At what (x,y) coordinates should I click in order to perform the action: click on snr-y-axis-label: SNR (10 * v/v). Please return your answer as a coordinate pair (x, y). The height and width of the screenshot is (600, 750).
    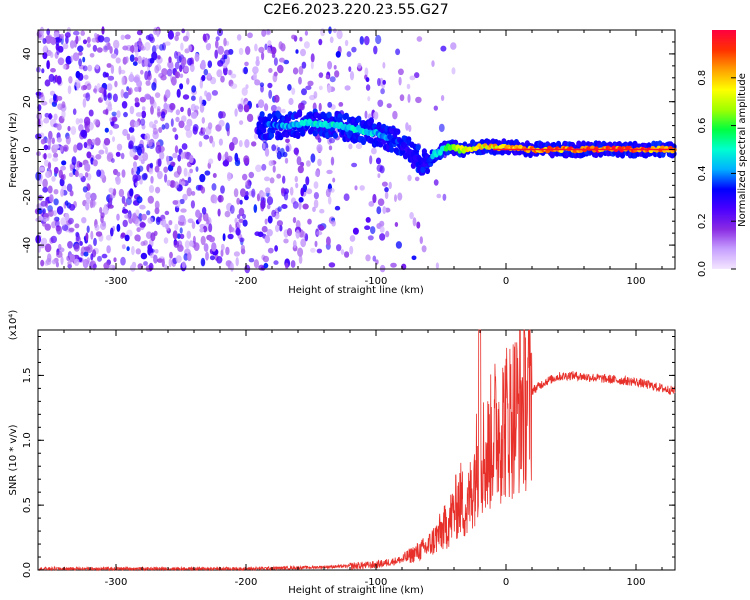
    Looking at the image, I should click on (13, 459).